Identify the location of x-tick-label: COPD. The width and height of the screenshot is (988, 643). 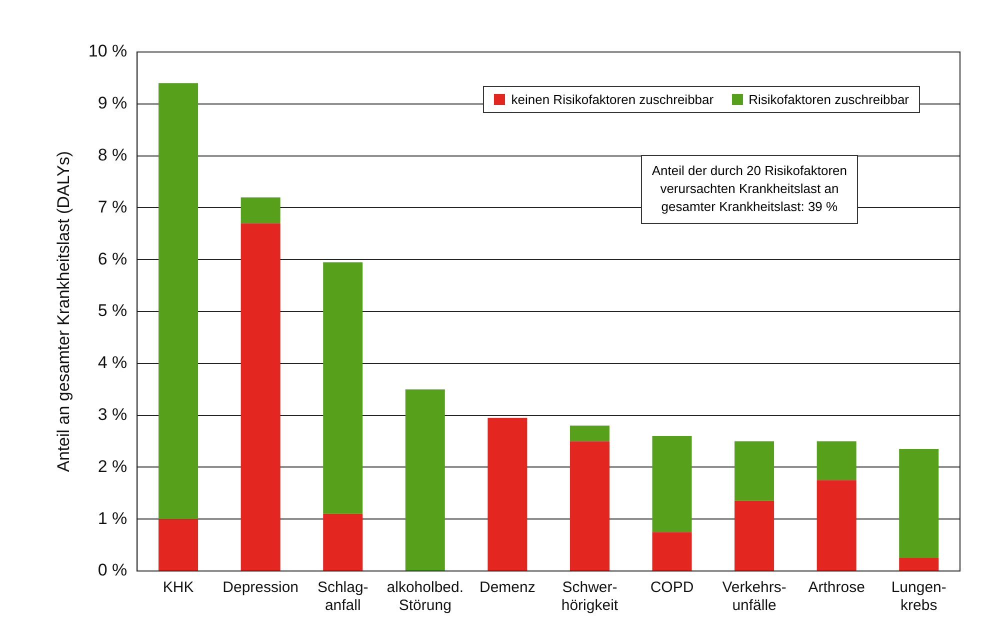
(672, 587).